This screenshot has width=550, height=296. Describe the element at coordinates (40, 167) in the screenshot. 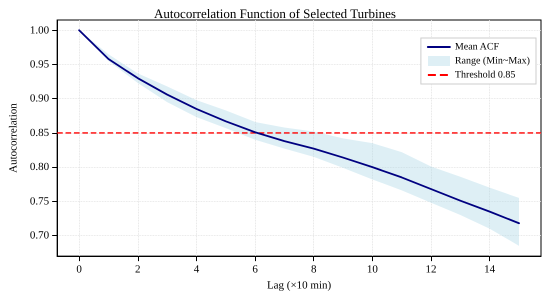

I see `y-tick-label: 0.80` at that location.